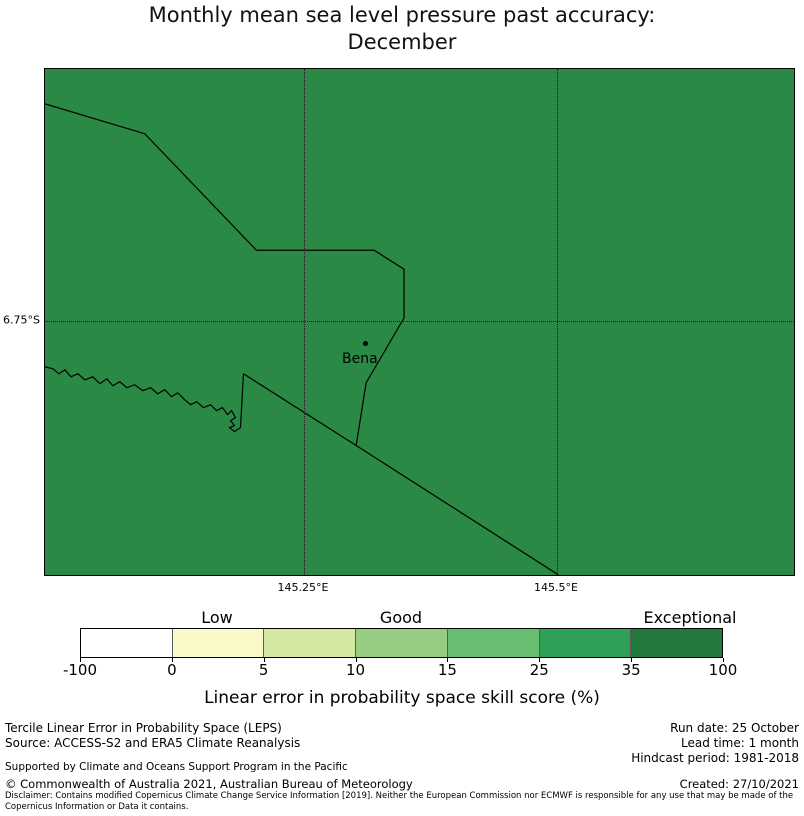 This screenshot has width=804, height=816. Describe the element at coordinates (723, 670) in the screenshot. I see `colorbar-tick-100: 100` at that location.